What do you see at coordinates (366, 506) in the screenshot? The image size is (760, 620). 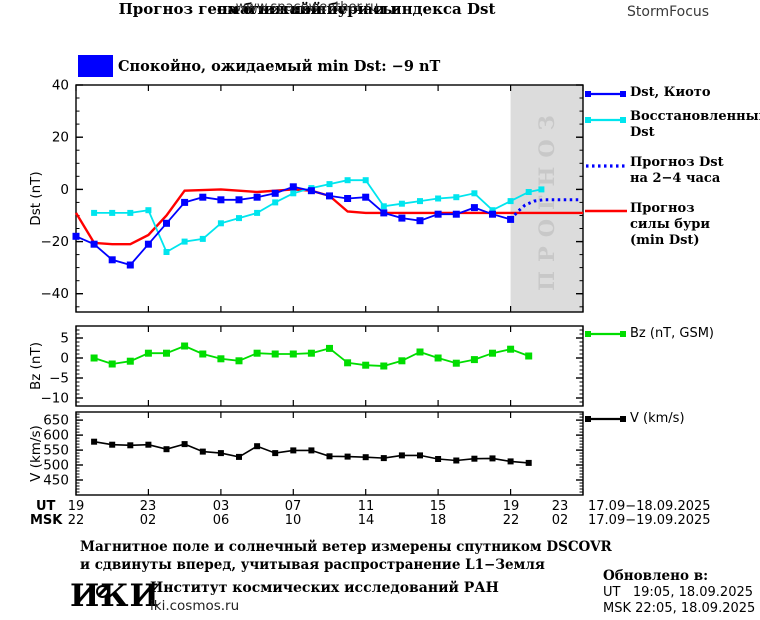 I see `x-tick-ut: 11` at bounding box center [366, 506].